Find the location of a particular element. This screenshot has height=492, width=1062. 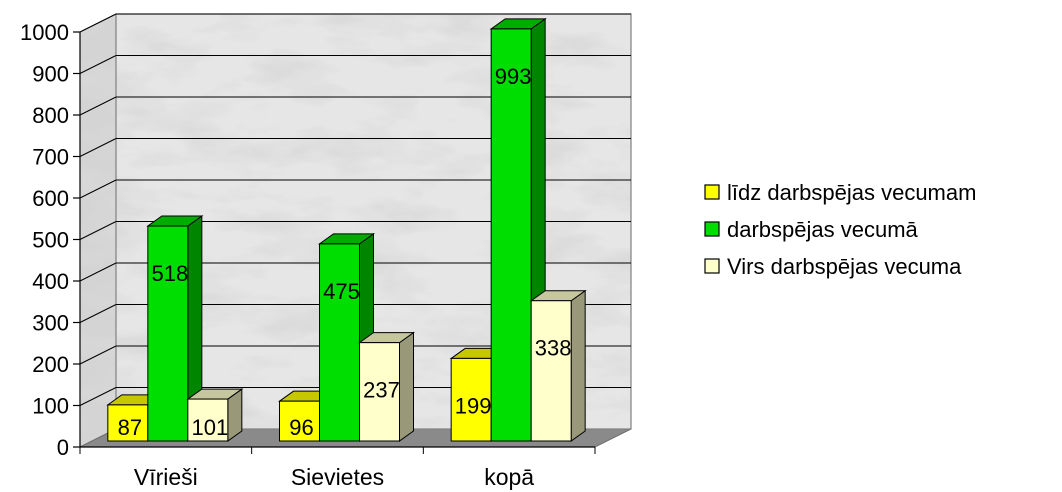

category-label: kopā is located at coordinates (509, 477).